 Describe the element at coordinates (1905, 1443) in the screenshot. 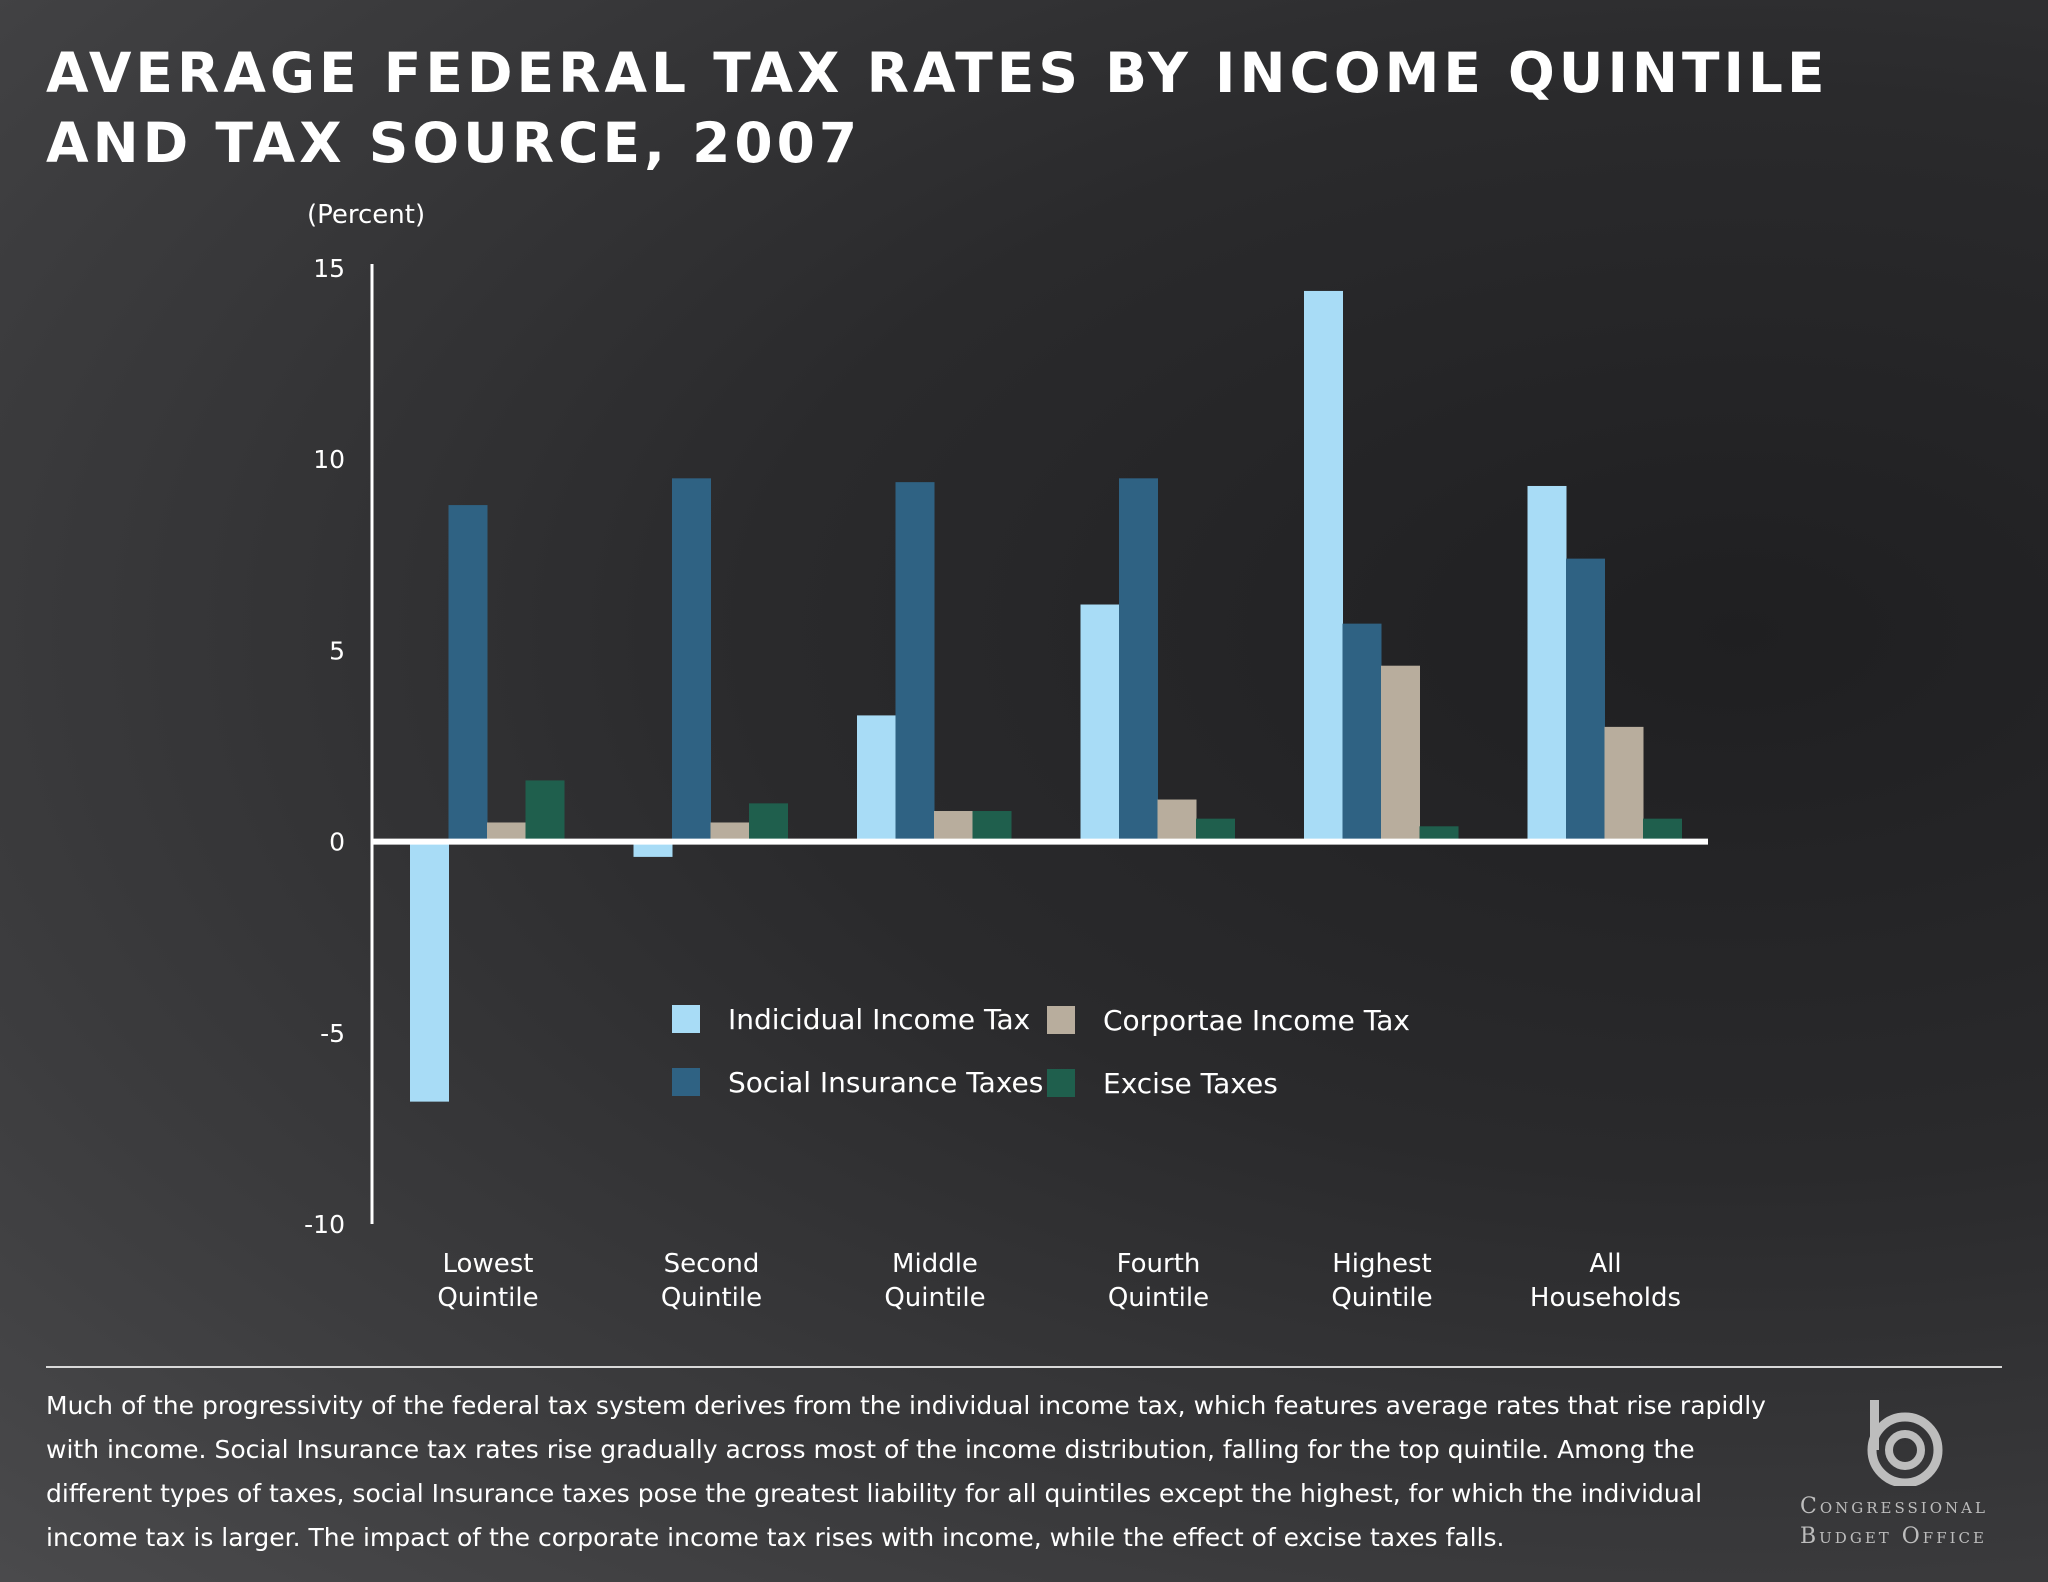

I see `cbo-logo-icon` at that location.